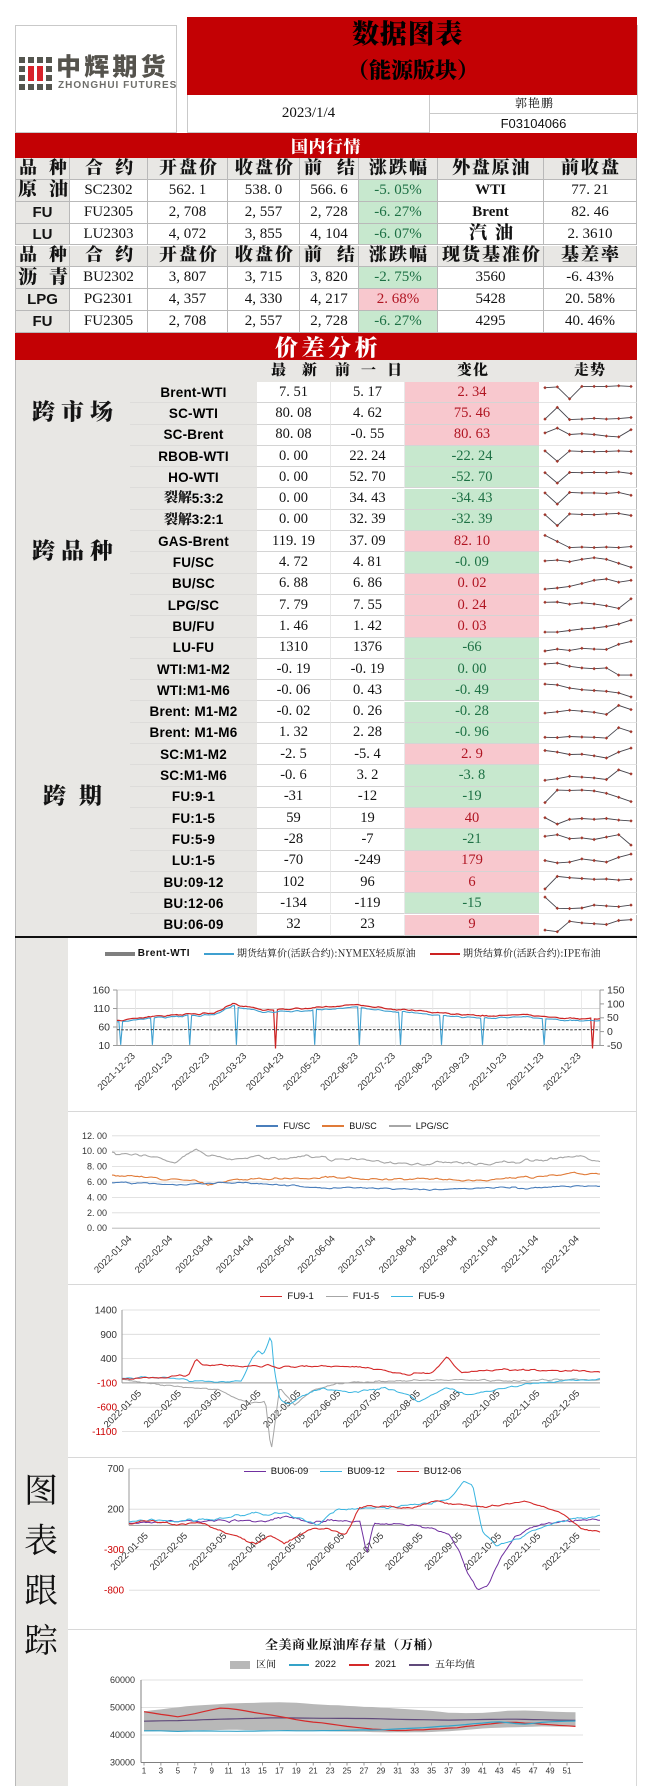  I want to click on svg-text: 2022-01-04, so click(113, 1255).